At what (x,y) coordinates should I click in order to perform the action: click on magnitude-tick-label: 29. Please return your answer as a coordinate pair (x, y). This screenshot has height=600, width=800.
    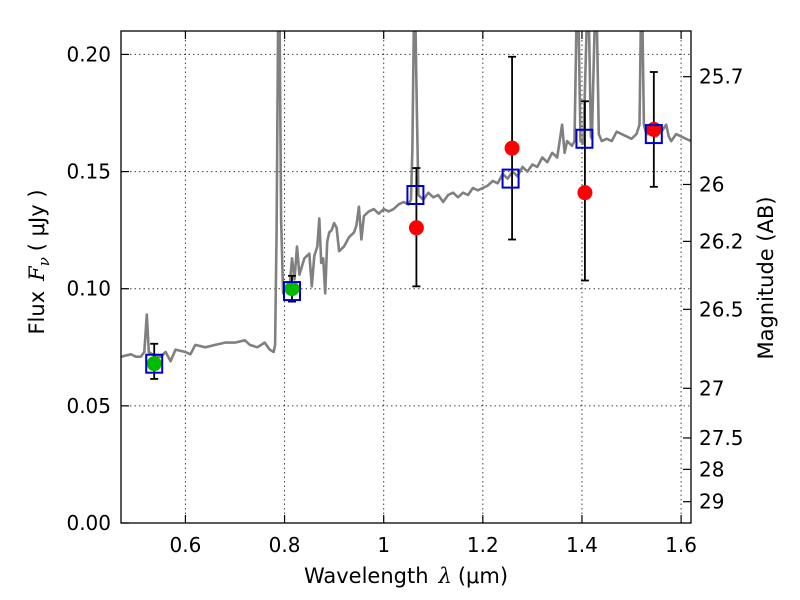
    Looking at the image, I should click on (711, 502).